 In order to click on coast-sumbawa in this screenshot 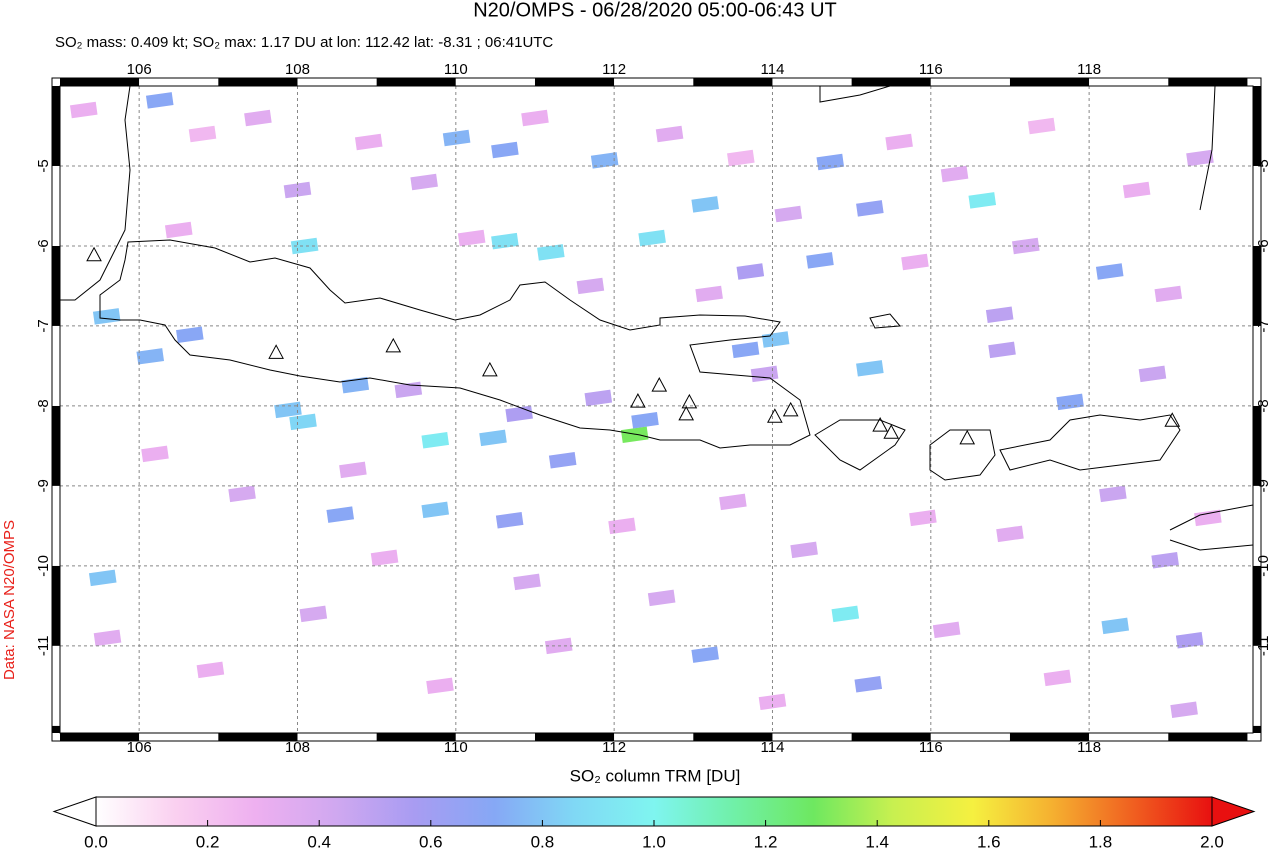, I will do `click(1090, 442)`.